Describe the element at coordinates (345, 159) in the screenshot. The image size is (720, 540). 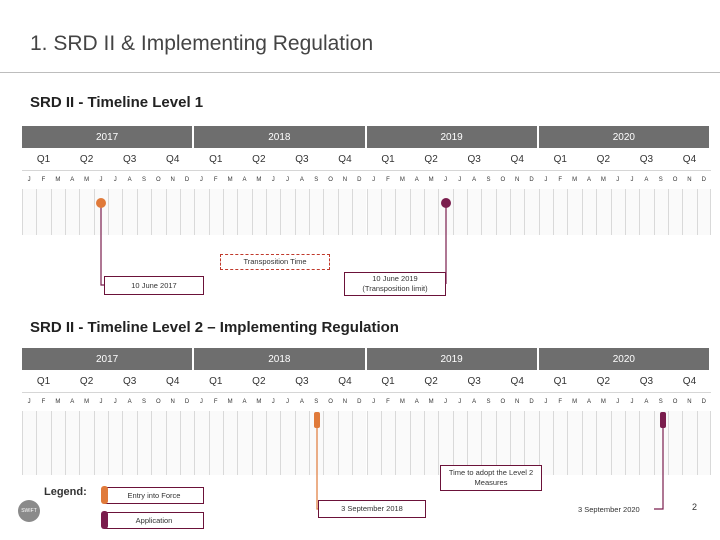
I see `quarter-header: Q4` at that location.